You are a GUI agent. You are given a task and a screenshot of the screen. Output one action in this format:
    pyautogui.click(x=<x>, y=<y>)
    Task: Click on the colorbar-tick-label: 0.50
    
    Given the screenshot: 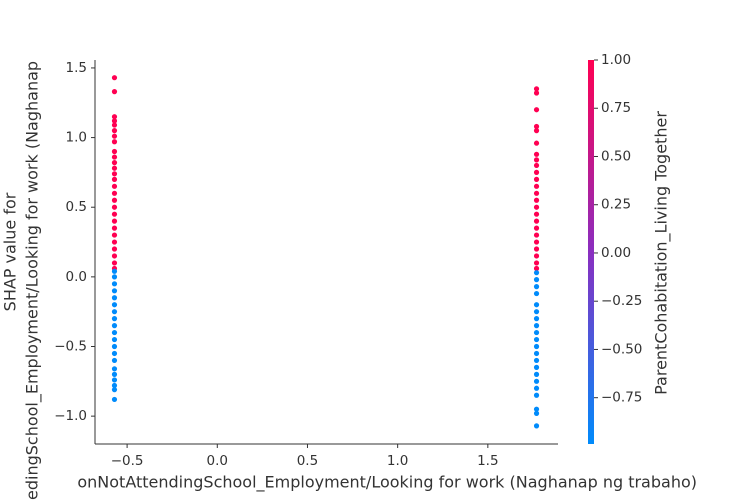 What is the action you would take?
    pyautogui.click(x=616, y=156)
    